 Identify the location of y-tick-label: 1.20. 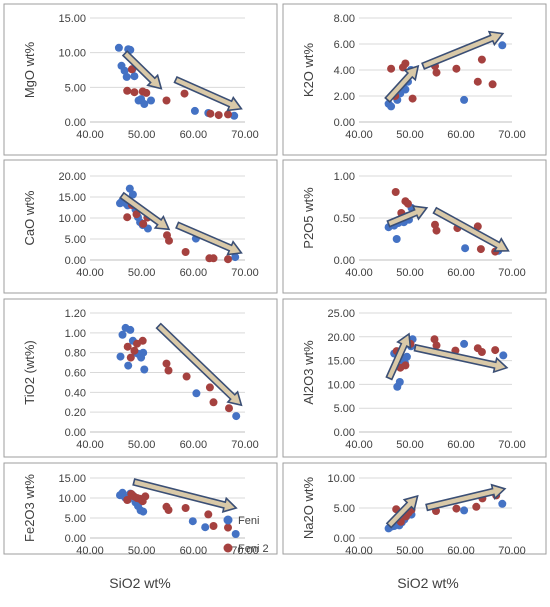
(75, 314).